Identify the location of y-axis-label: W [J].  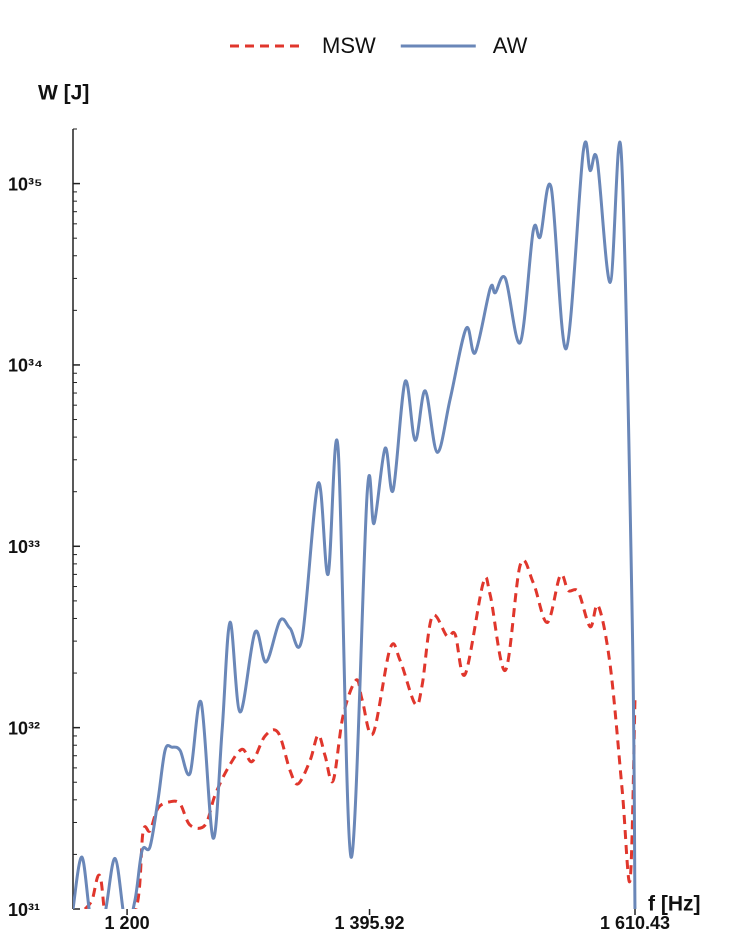
(63, 93).